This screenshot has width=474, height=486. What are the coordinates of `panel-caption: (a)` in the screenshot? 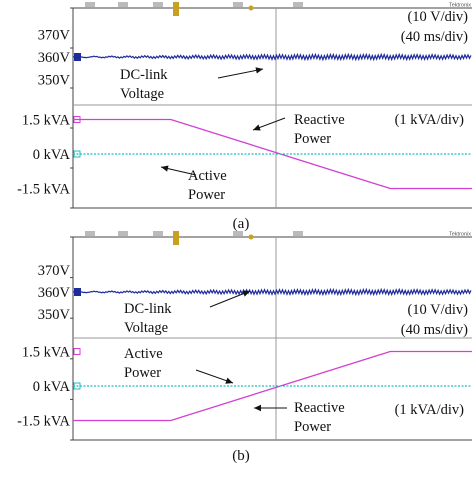 It's located at (241, 224).